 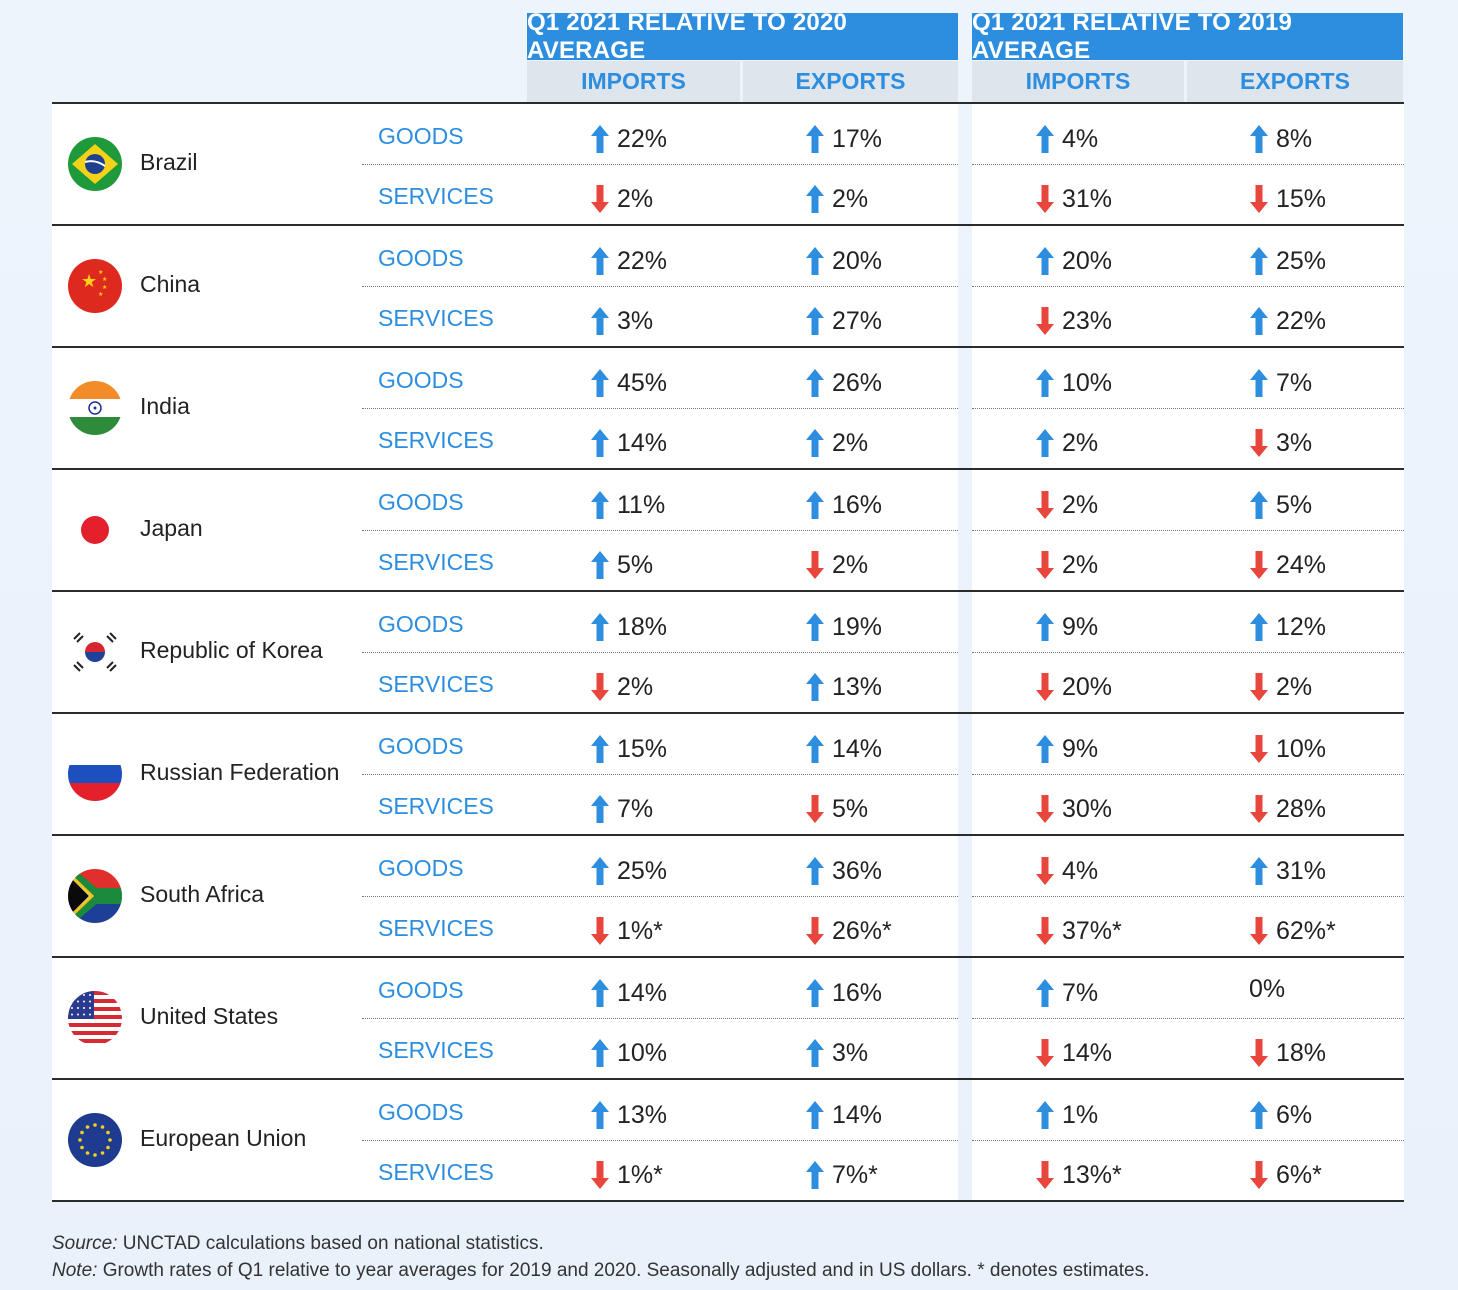 I want to click on value-text: 26%*, so click(x=862, y=930).